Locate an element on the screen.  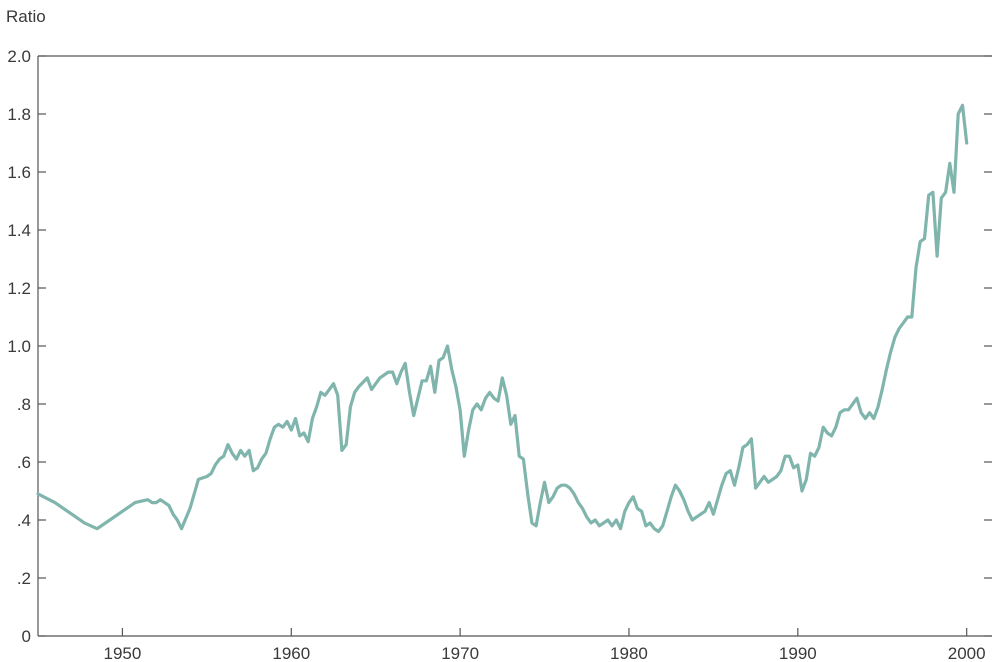
y-axis-unit-label: Ratio is located at coordinates (26, 16).